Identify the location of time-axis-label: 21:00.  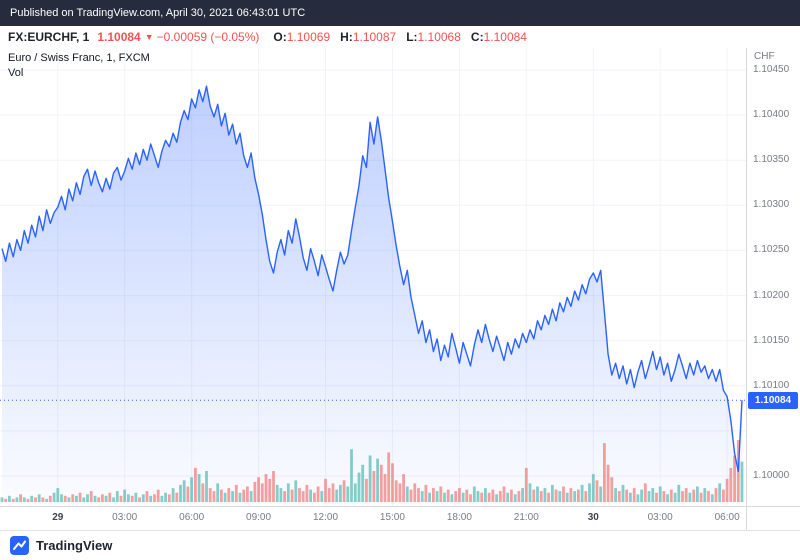
(526, 517).